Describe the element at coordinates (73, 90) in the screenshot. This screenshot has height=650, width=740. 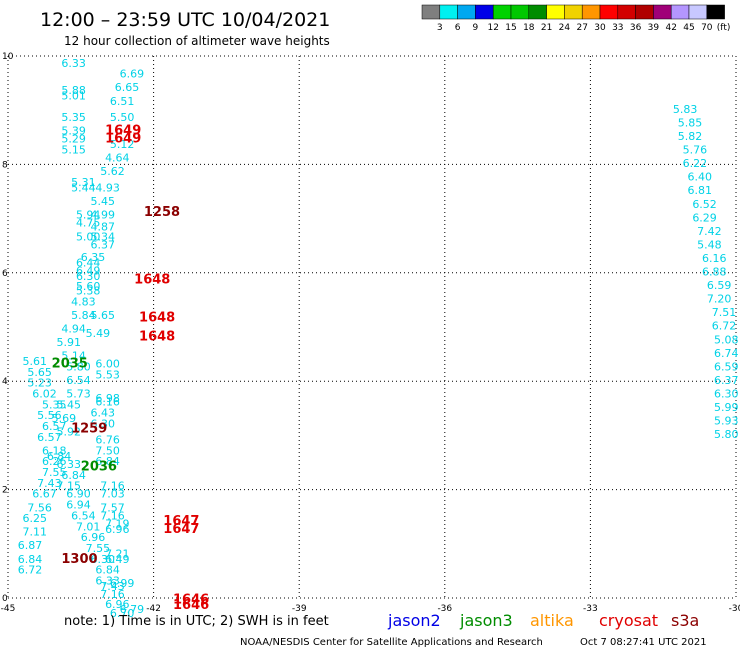
I see `wave-height-label: 5.88` at that location.